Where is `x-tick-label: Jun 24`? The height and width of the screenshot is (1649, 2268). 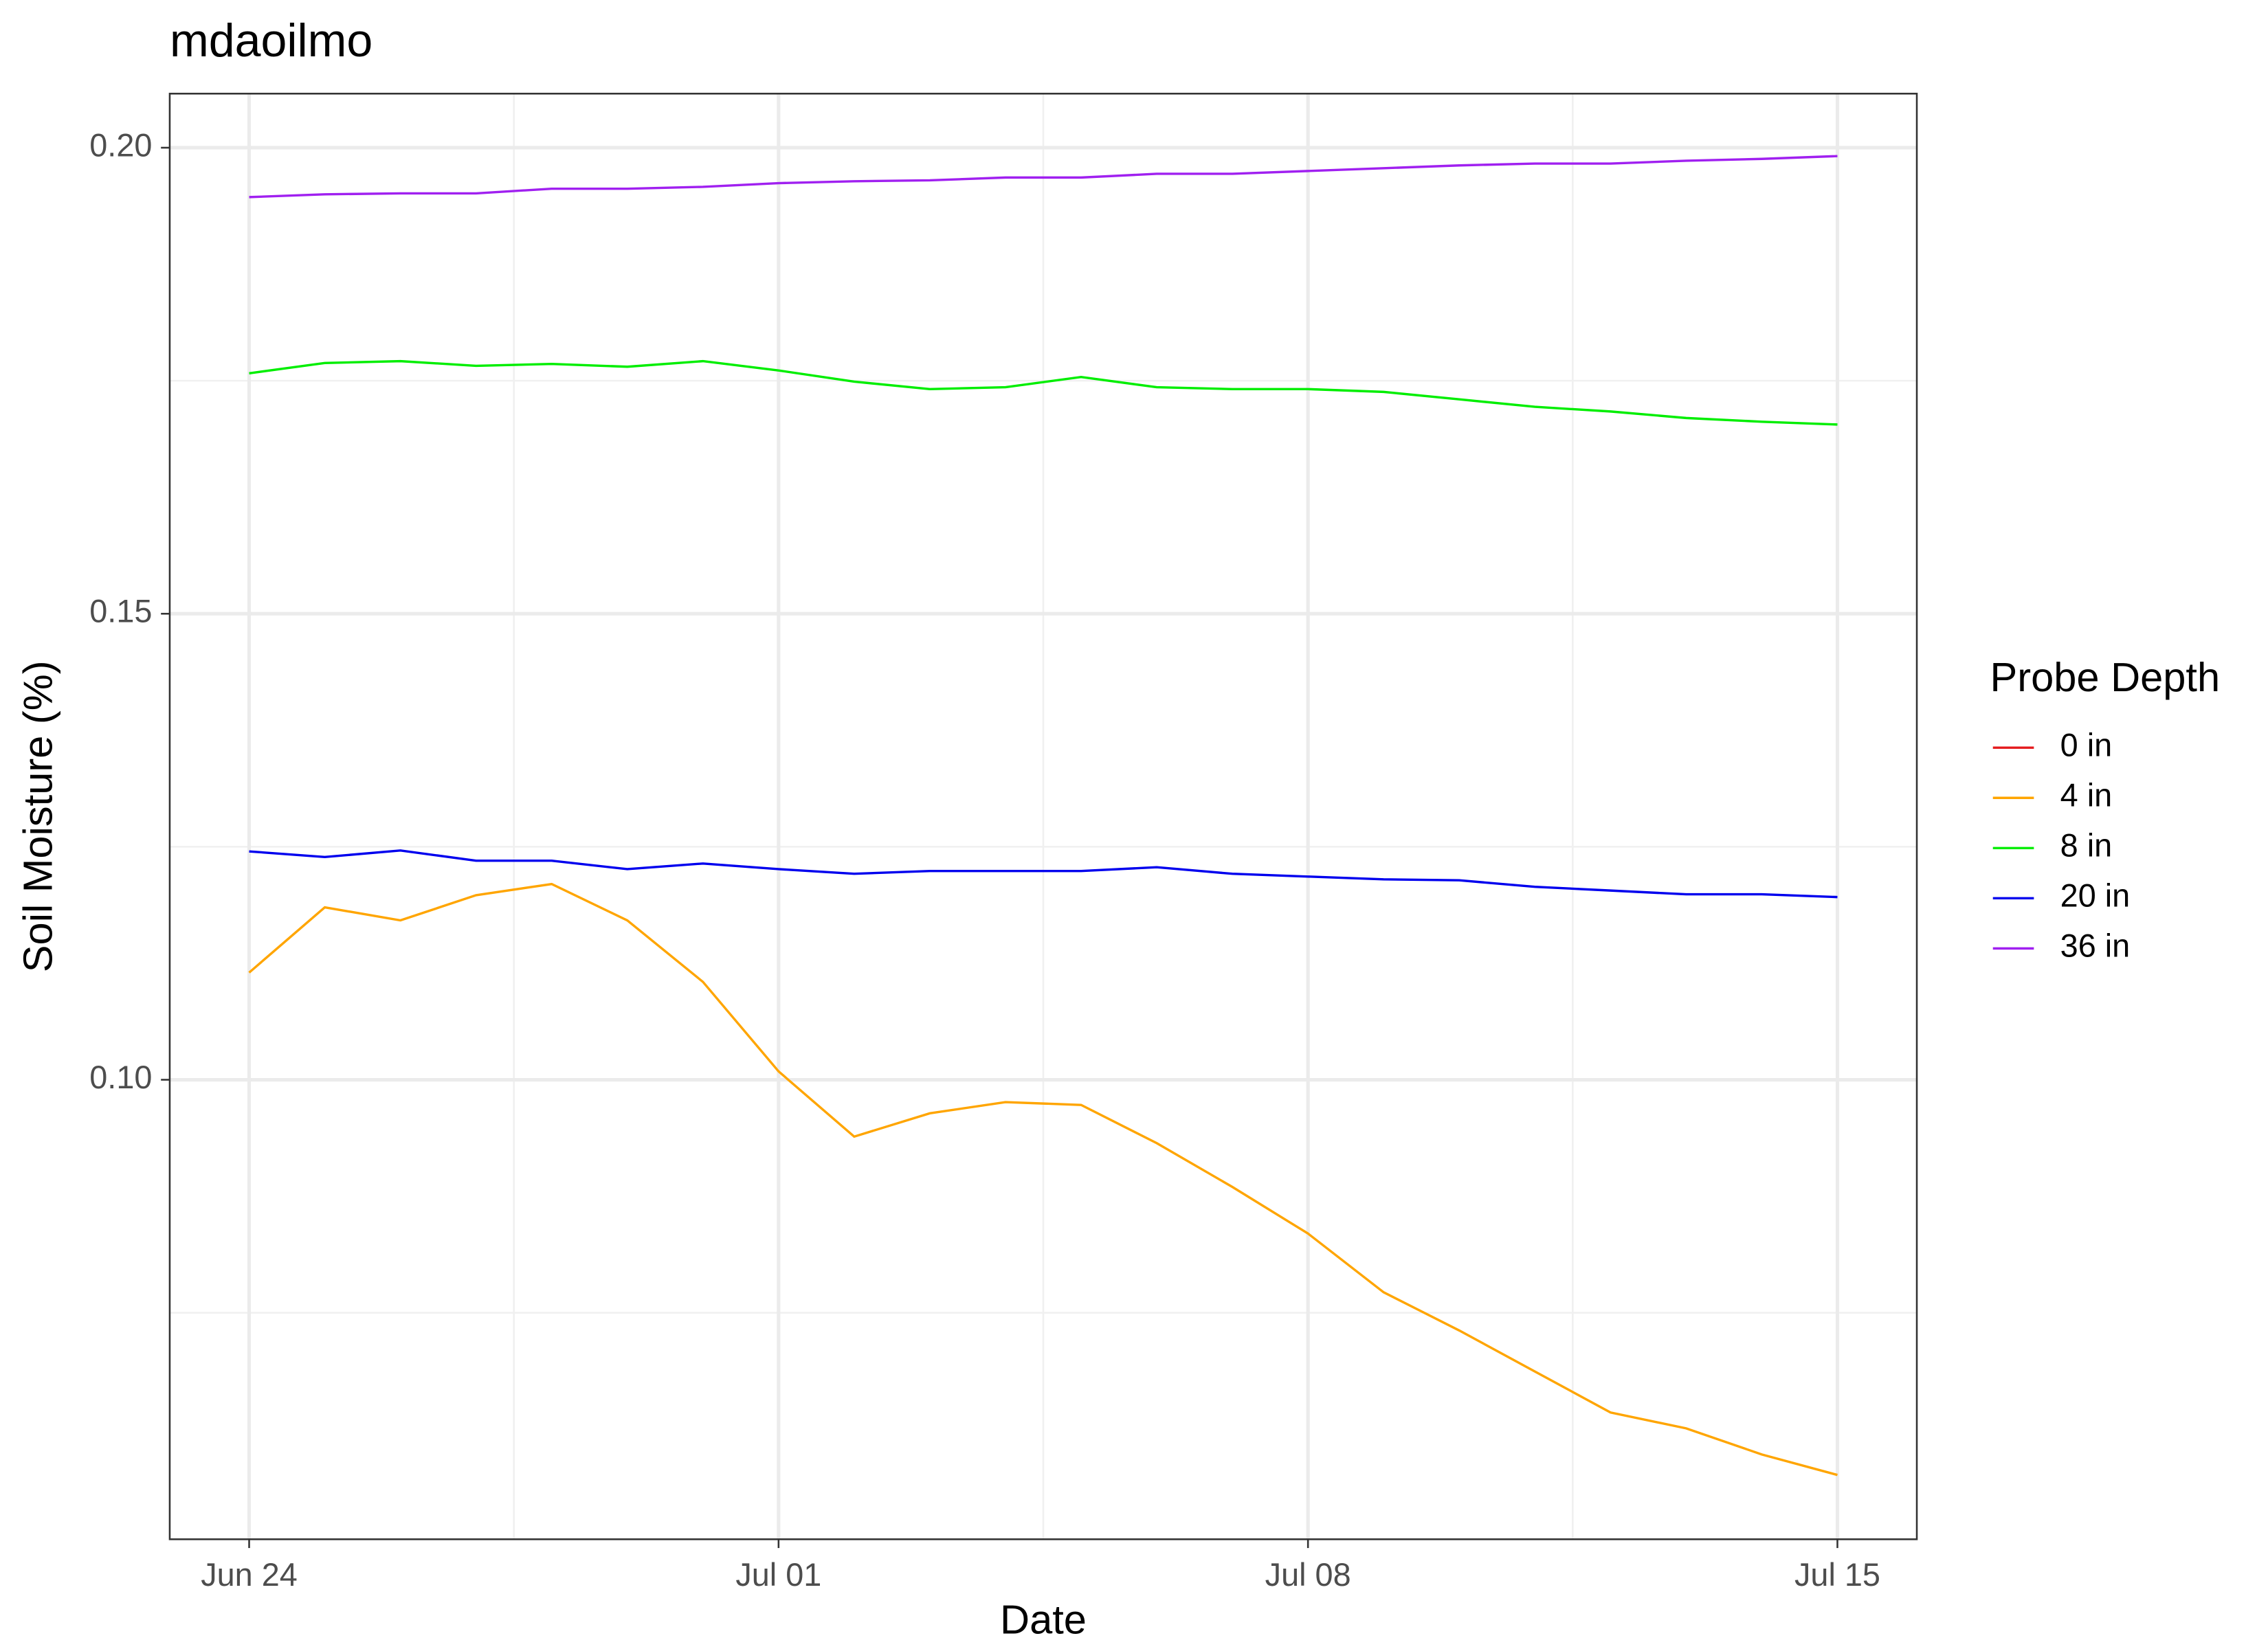
x-tick-label: Jun 24 is located at coordinates (250, 1575).